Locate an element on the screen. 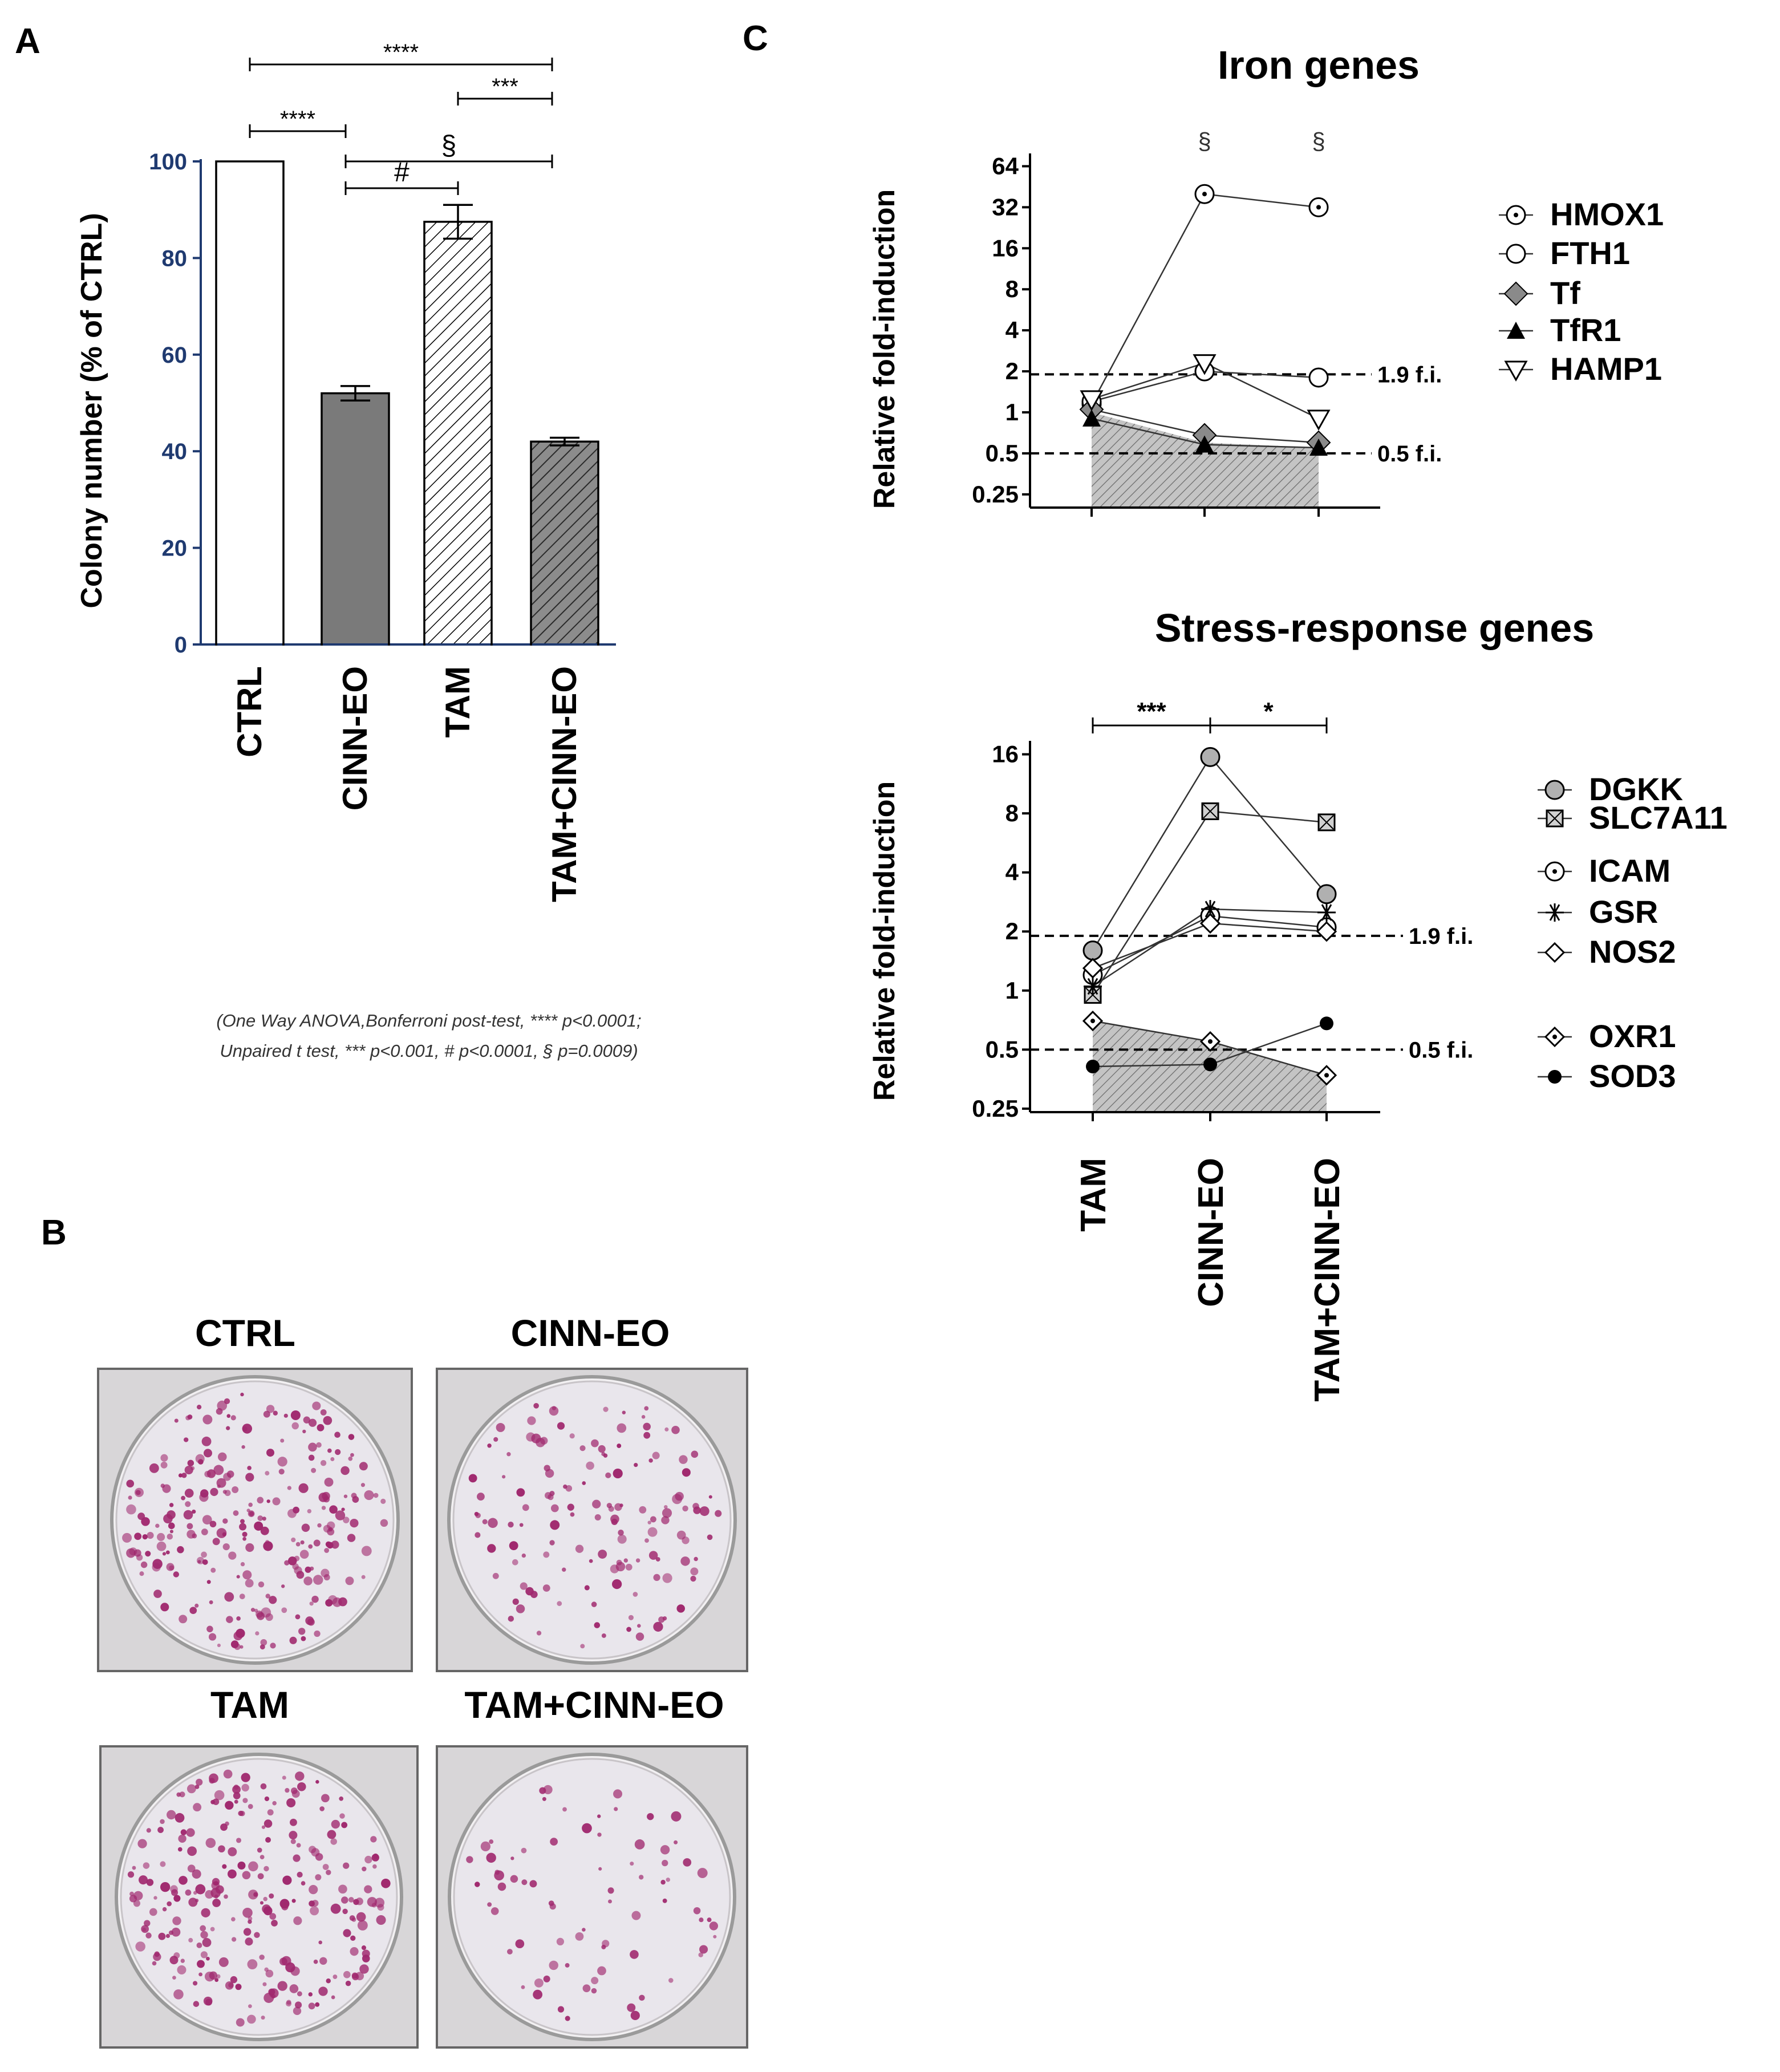  legend-label: SLC7A11 is located at coordinates (1658, 818).